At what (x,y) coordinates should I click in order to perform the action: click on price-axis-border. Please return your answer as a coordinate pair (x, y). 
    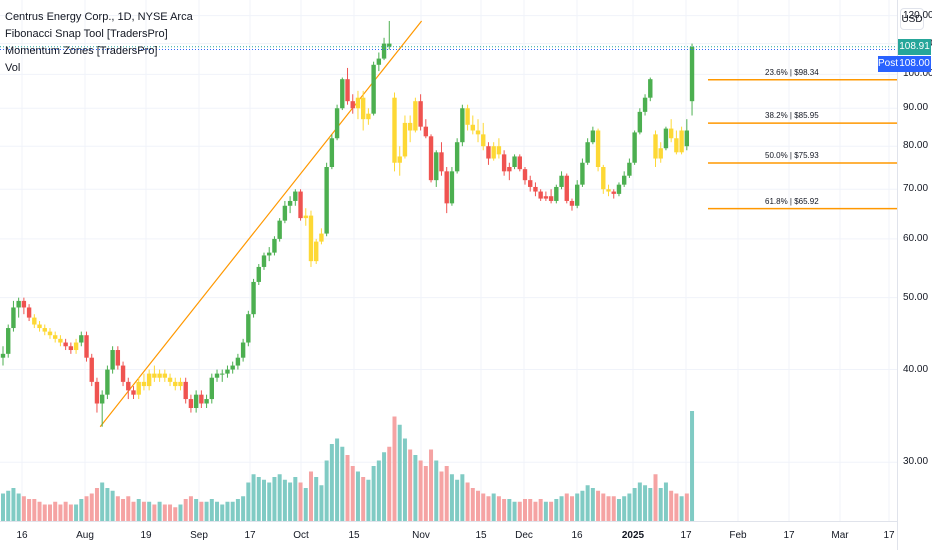
    Looking at the image, I should click on (897, 275).